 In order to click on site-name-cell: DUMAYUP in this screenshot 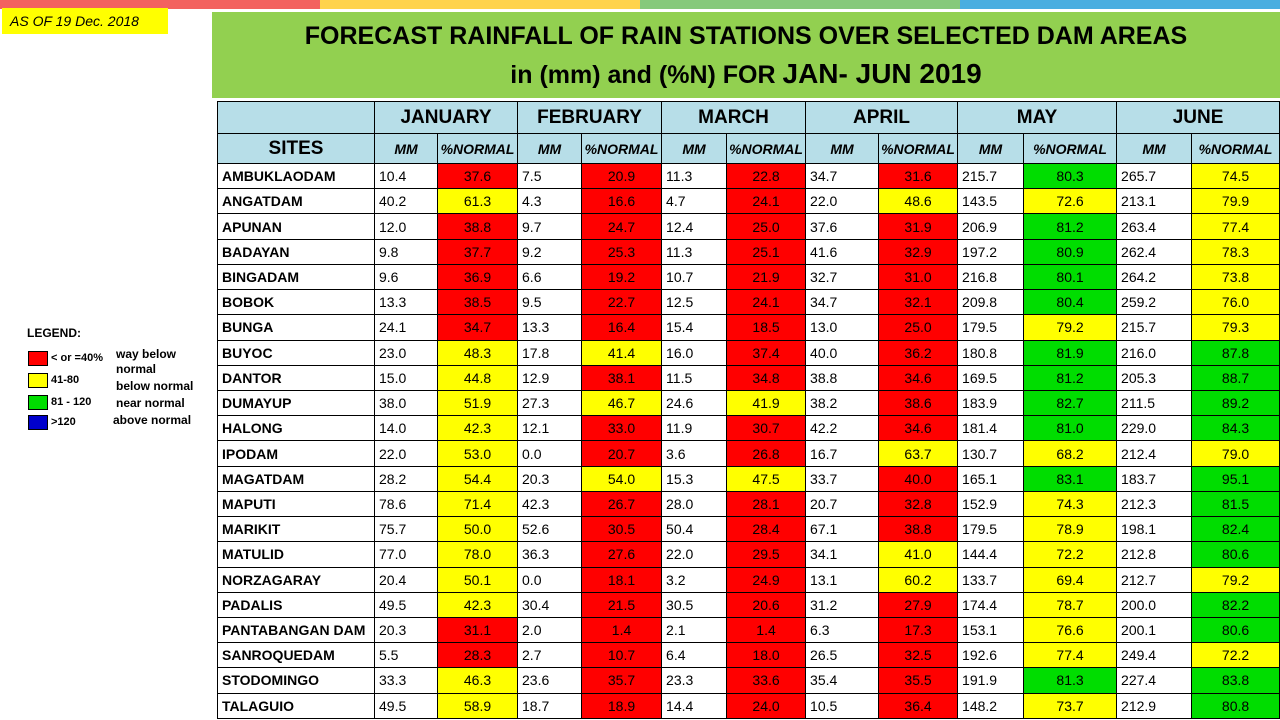, I will do `click(296, 403)`.